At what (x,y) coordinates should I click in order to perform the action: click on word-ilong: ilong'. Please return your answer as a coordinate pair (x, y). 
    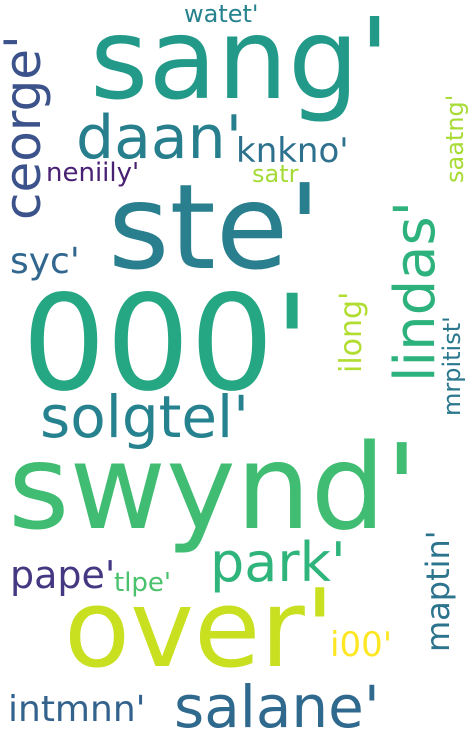
    Looking at the image, I should click on (351, 332).